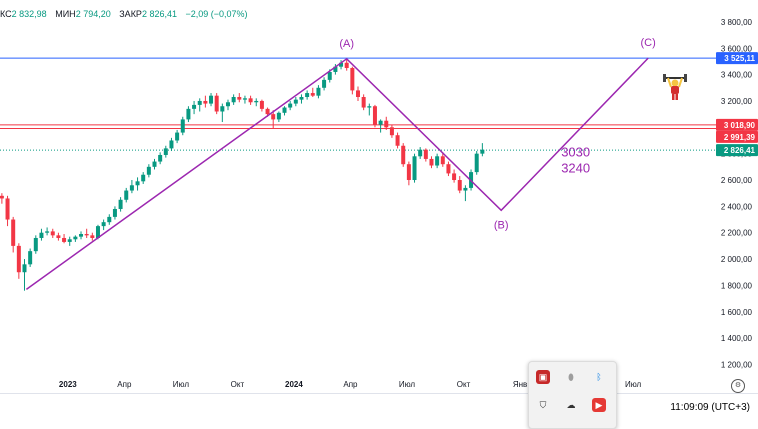 The width and height of the screenshot is (758, 429). What do you see at coordinates (599, 405) in the screenshot?
I see `media-icon: ▶` at bounding box center [599, 405].